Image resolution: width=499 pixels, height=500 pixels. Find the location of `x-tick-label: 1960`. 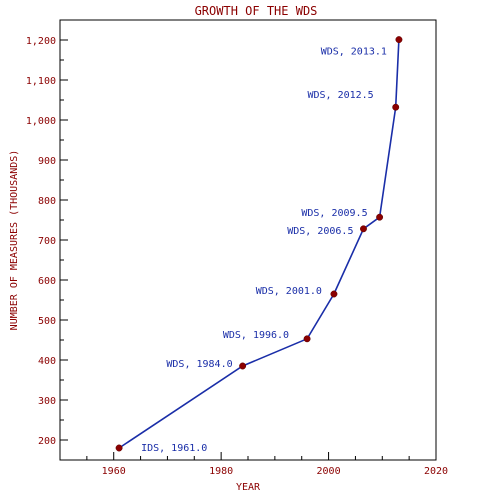

x-tick-label: 1960 is located at coordinates (114, 471).